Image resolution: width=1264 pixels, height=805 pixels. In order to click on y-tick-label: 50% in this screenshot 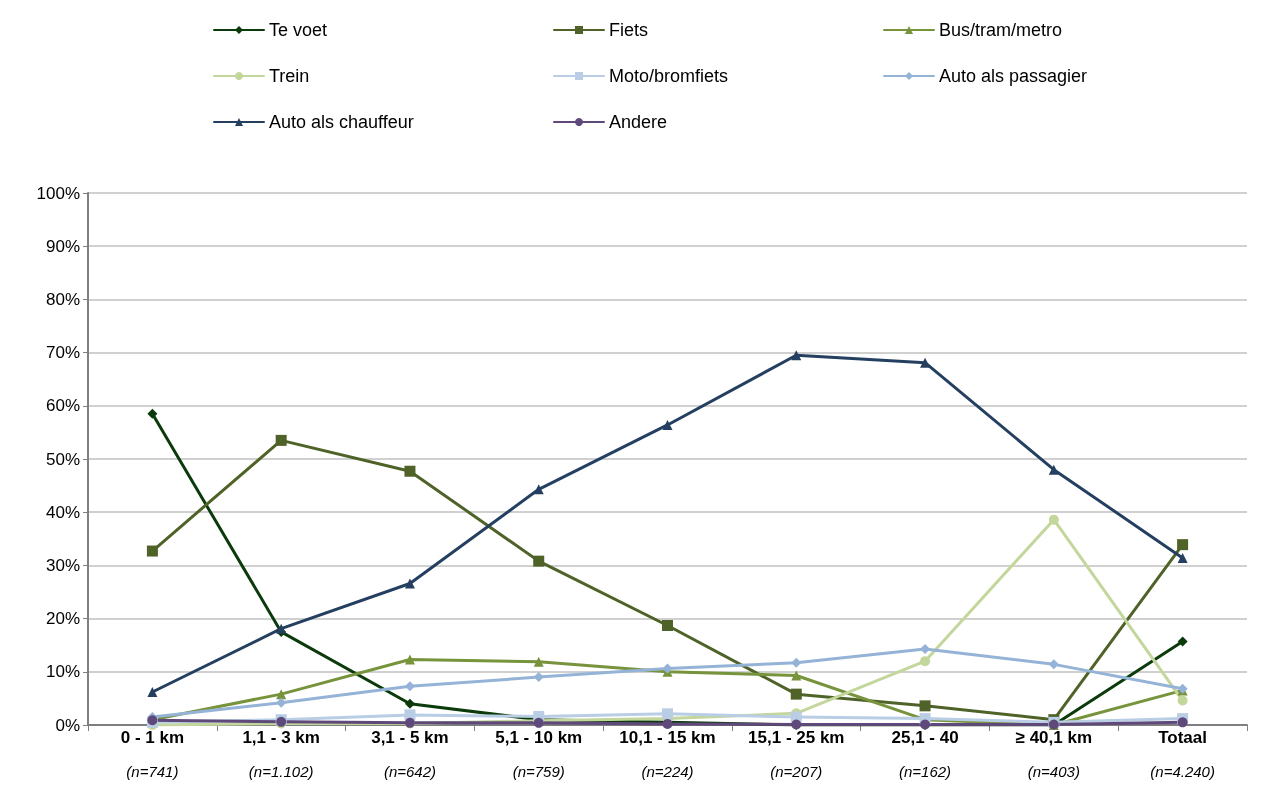, I will do `click(62, 459)`.